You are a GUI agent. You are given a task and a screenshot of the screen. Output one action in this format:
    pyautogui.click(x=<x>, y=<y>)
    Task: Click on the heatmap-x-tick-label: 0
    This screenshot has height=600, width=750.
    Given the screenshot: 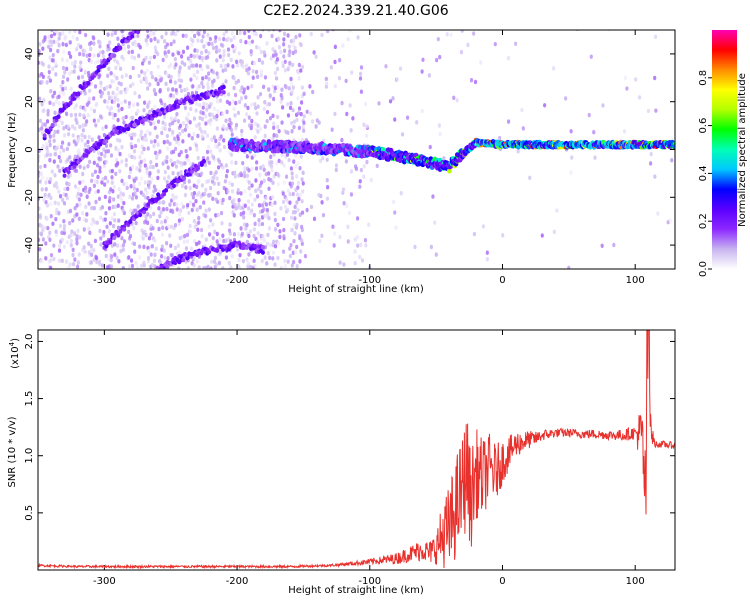 What is the action you would take?
    pyautogui.click(x=502, y=280)
    